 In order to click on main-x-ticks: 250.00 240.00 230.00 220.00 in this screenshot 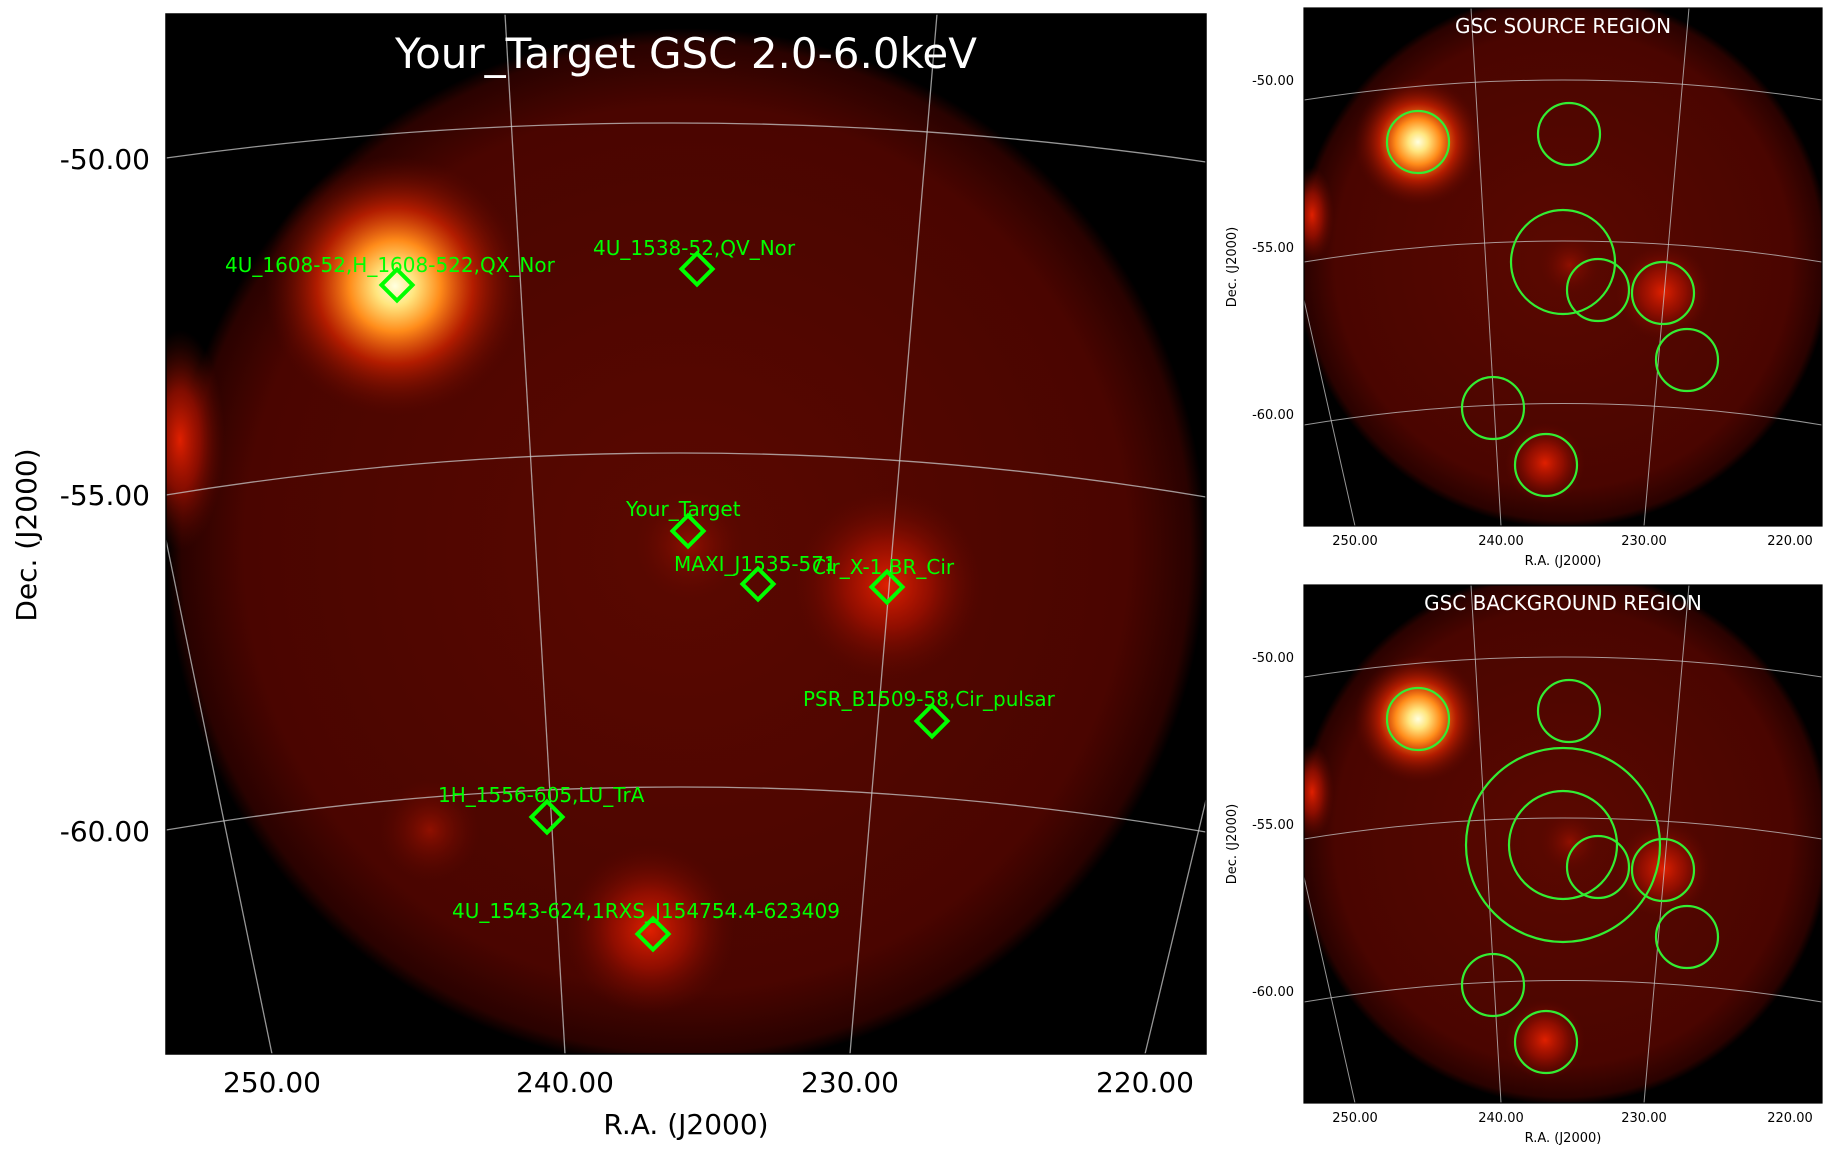, I will do `click(708, 1082)`.